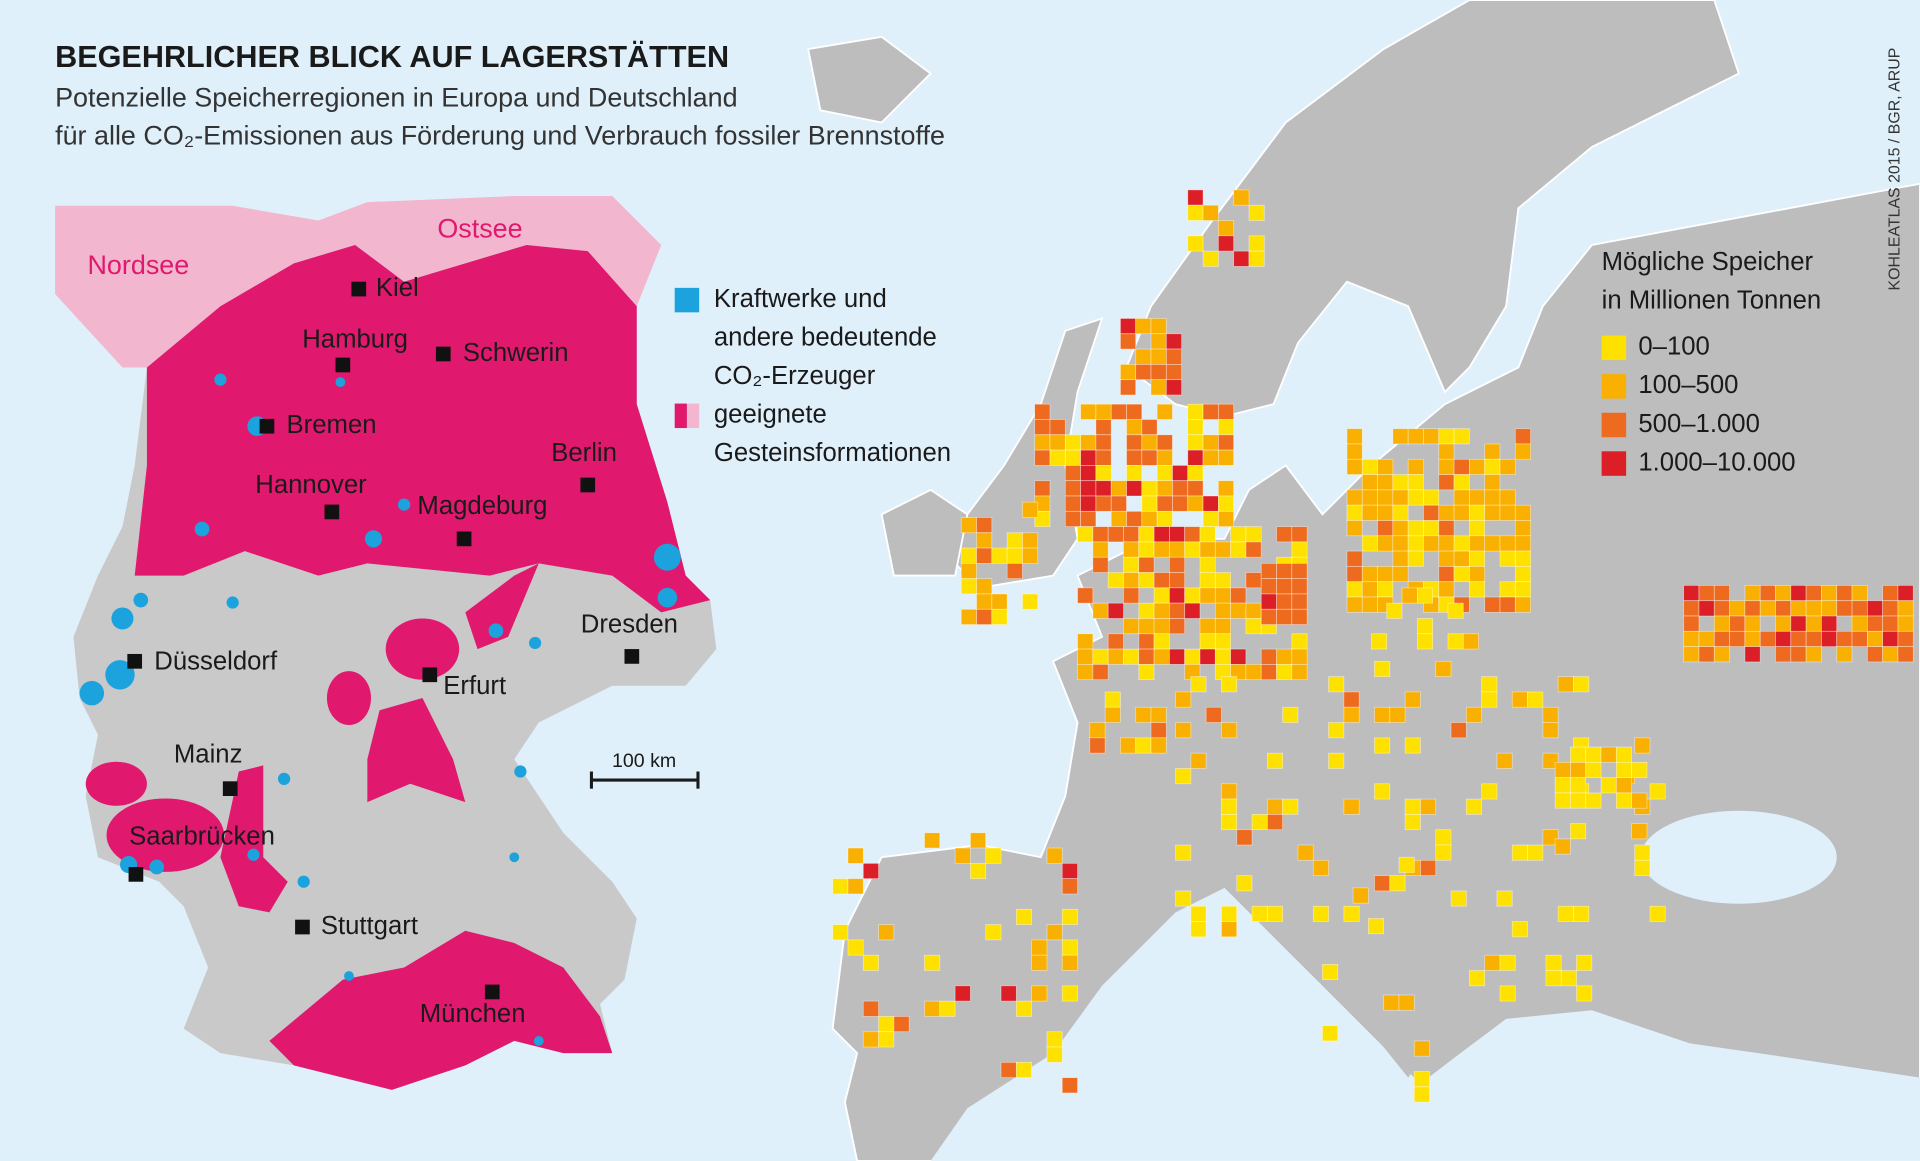 The image size is (1920, 1161). I want to click on city-marker, so click(267, 426).